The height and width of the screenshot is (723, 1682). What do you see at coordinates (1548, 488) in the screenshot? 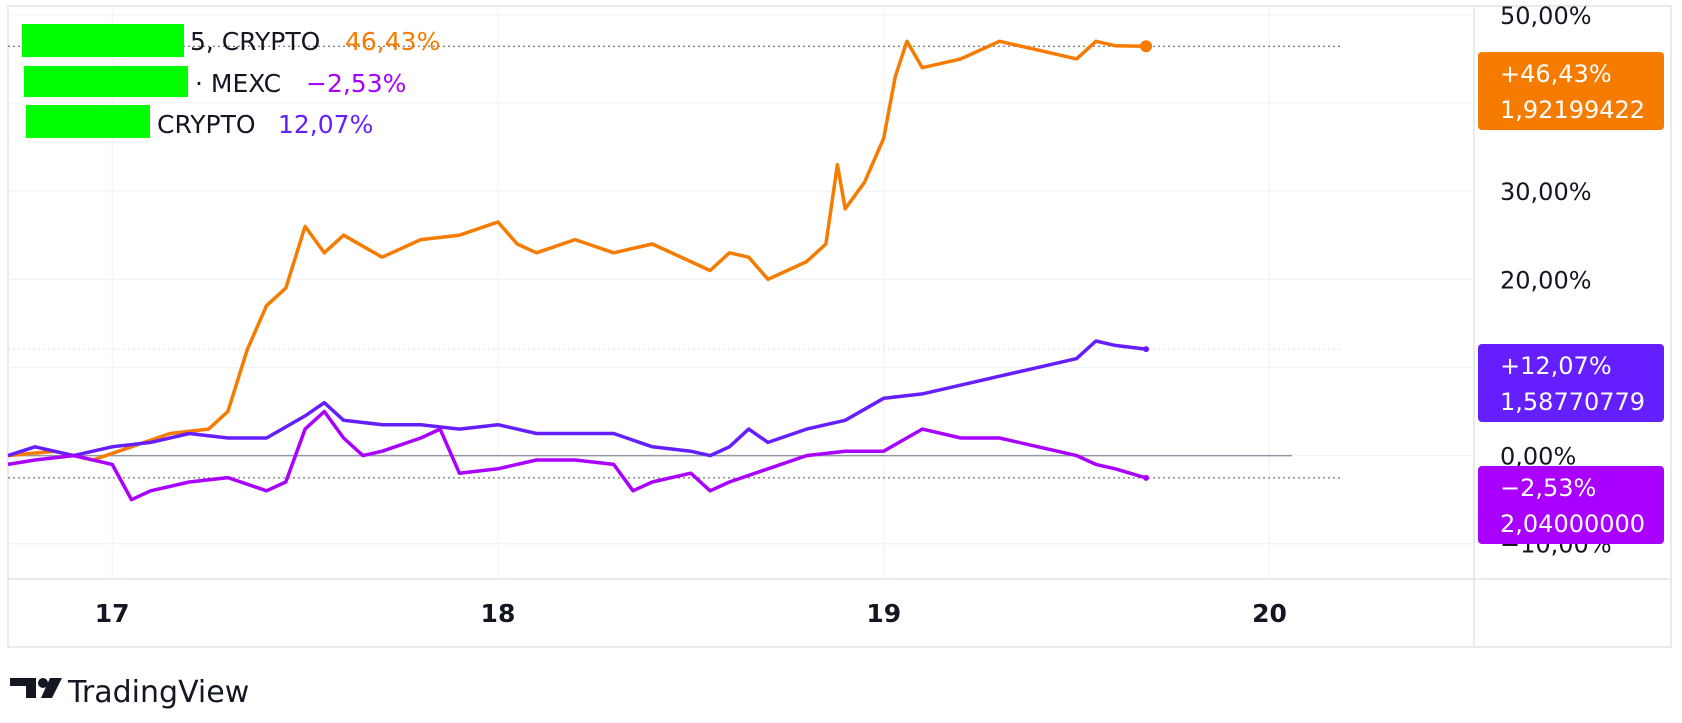
I see `price-badge-change: −2,53%` at bounding box center [1548, 488].